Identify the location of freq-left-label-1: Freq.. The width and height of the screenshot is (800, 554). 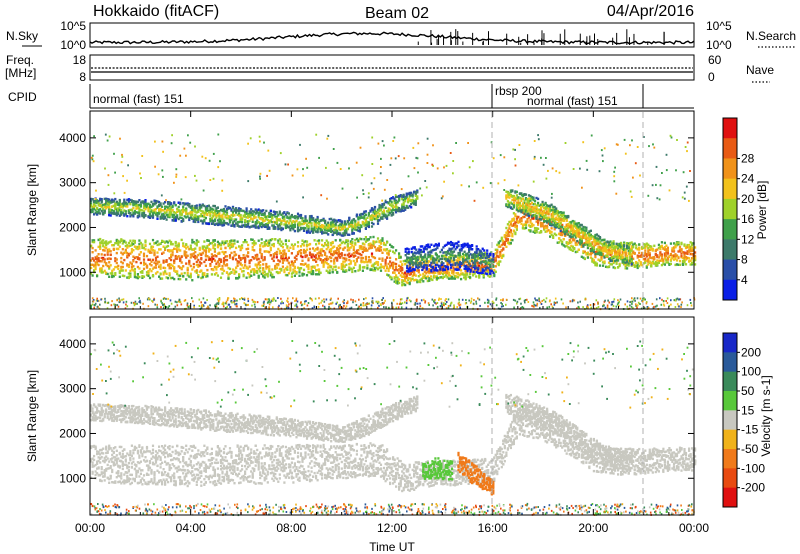
(20, 60).